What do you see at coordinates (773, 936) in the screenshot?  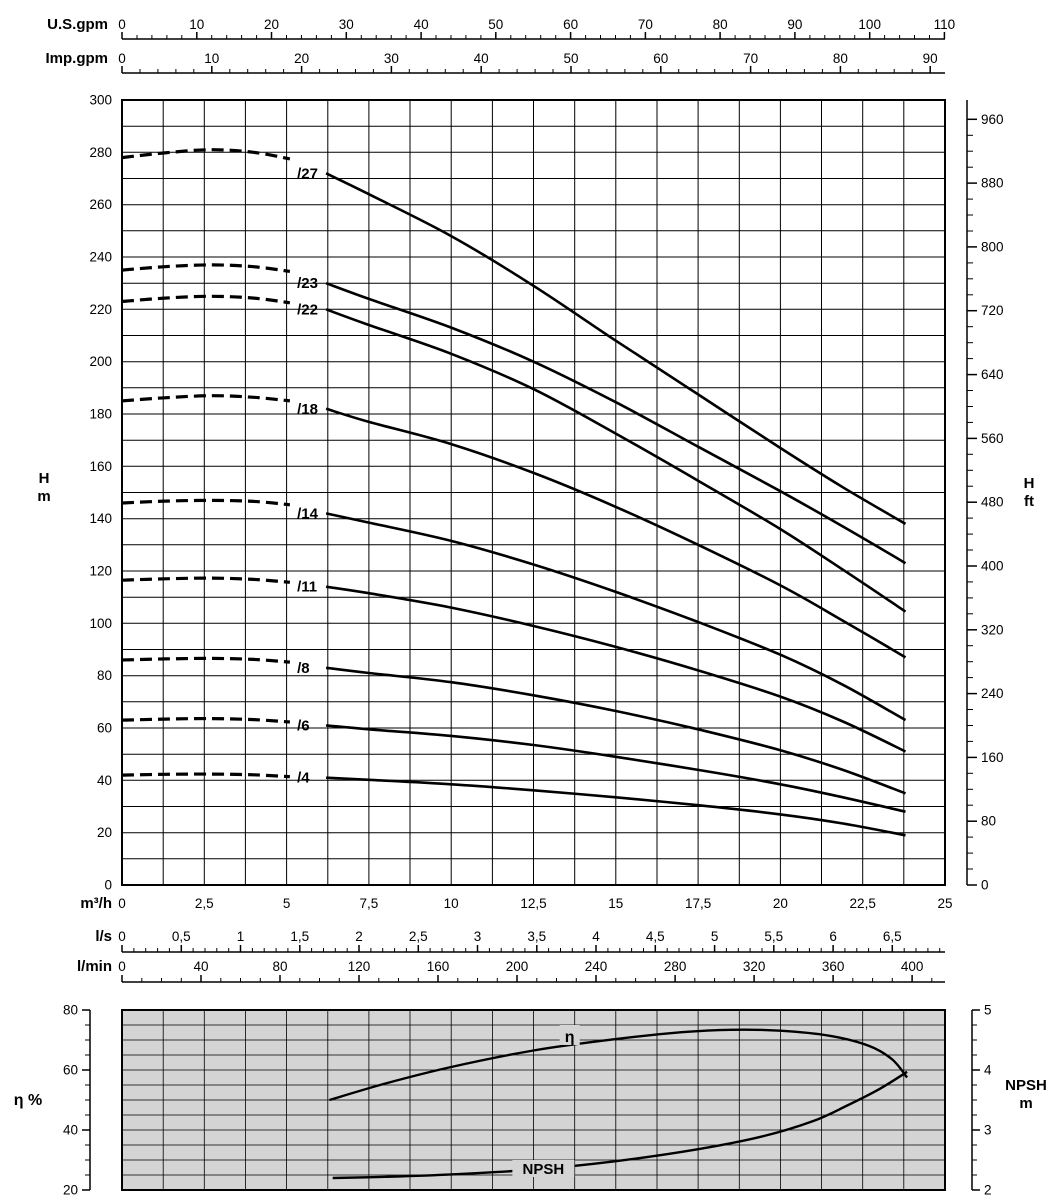 I see `tick-label: 5,5` at bounding box center [773, 936].